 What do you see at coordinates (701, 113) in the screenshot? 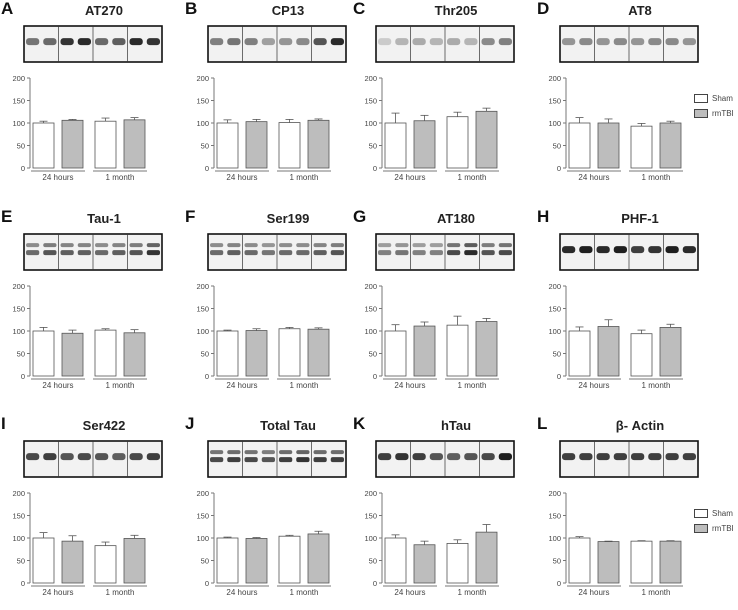
I see `legend-swatch` at bounding box center [701, 113].